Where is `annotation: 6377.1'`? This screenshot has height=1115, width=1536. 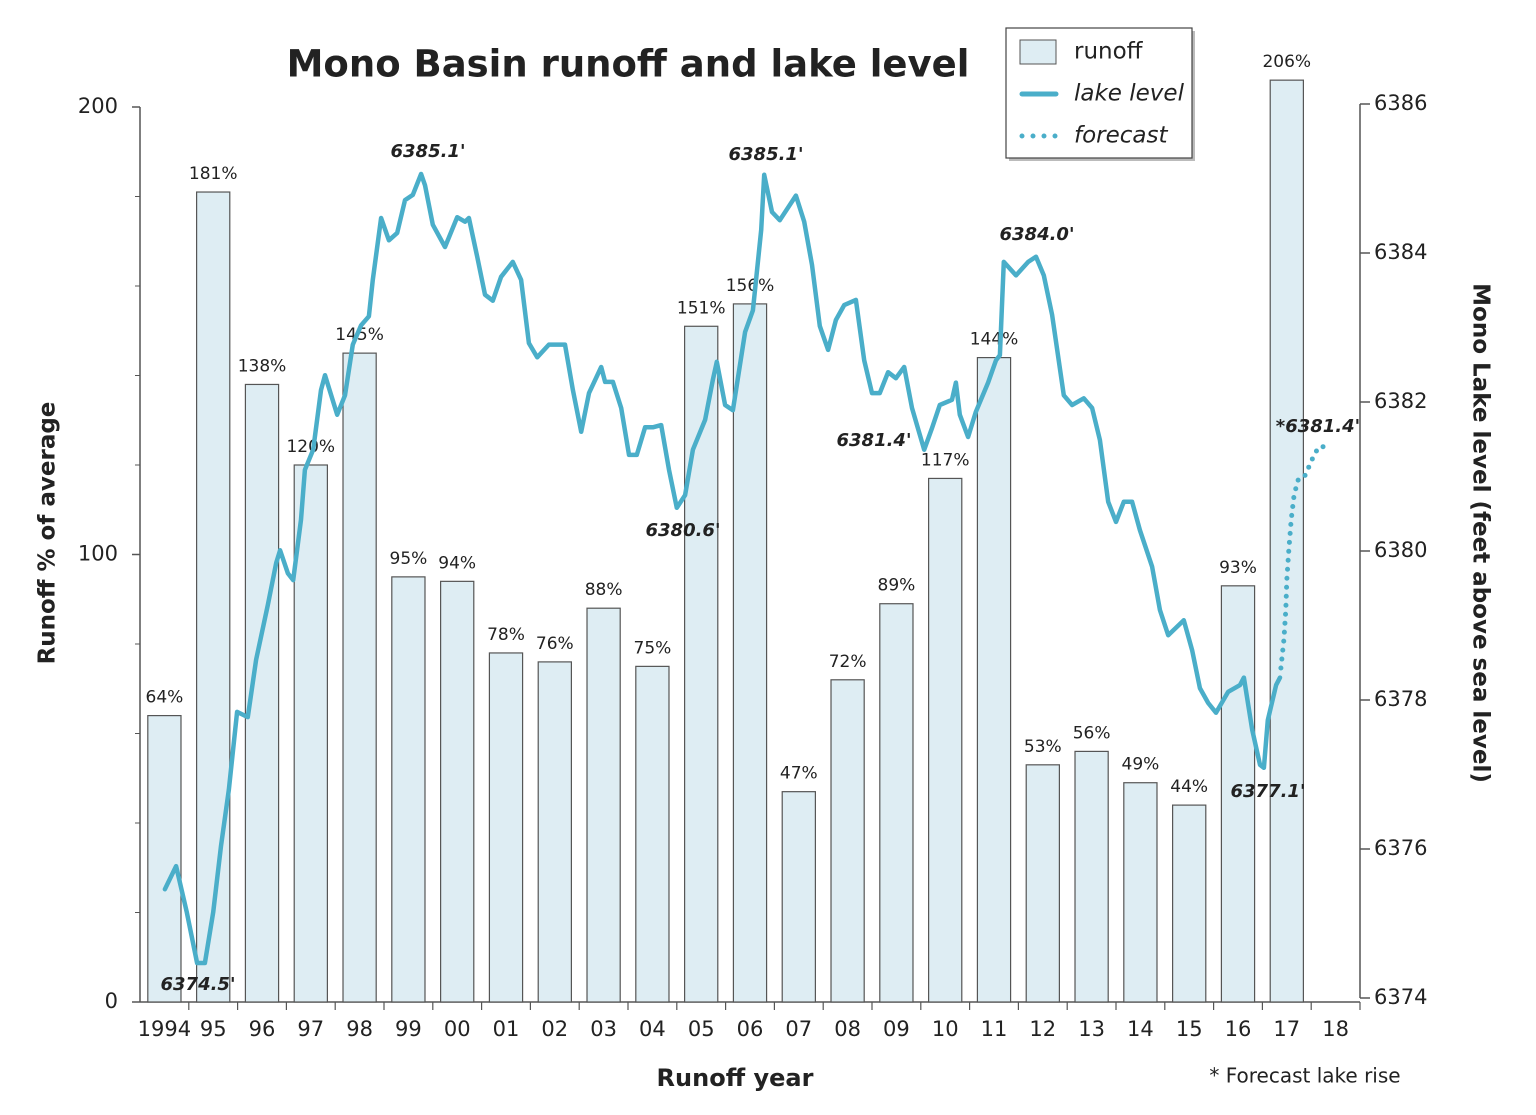
annotation: 6377.1' is located at coordinates (1268, 791).